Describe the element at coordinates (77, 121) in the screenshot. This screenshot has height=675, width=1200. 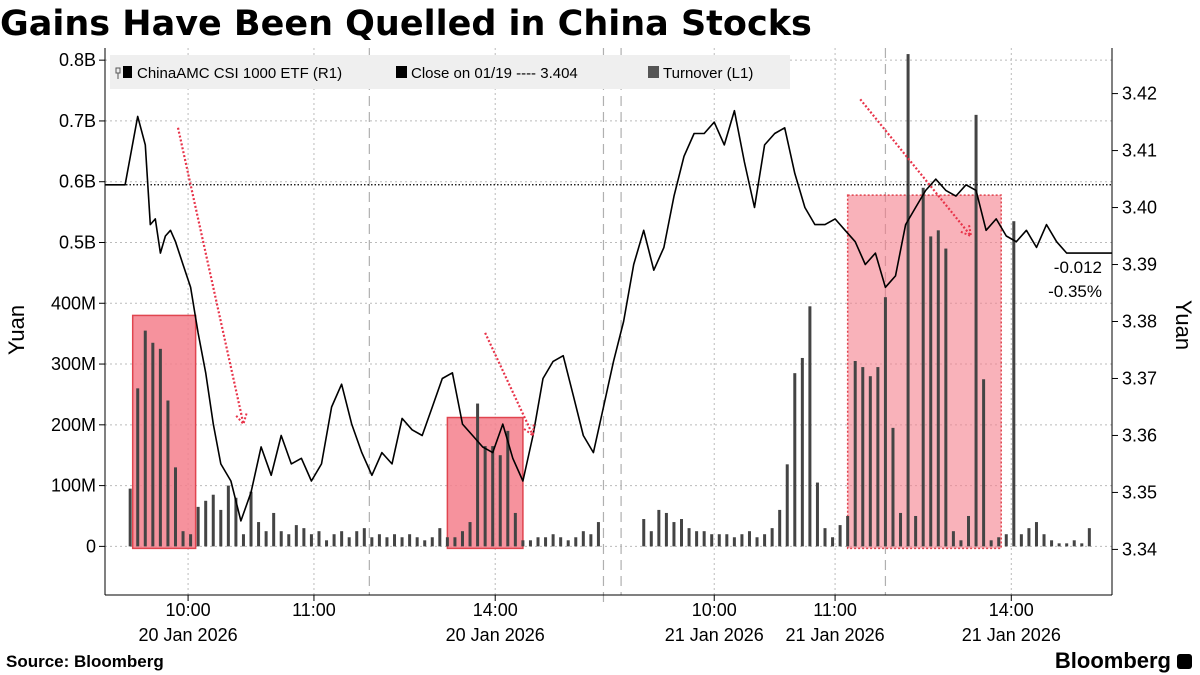
I see `left-tick-label: 0.7B` at that location.